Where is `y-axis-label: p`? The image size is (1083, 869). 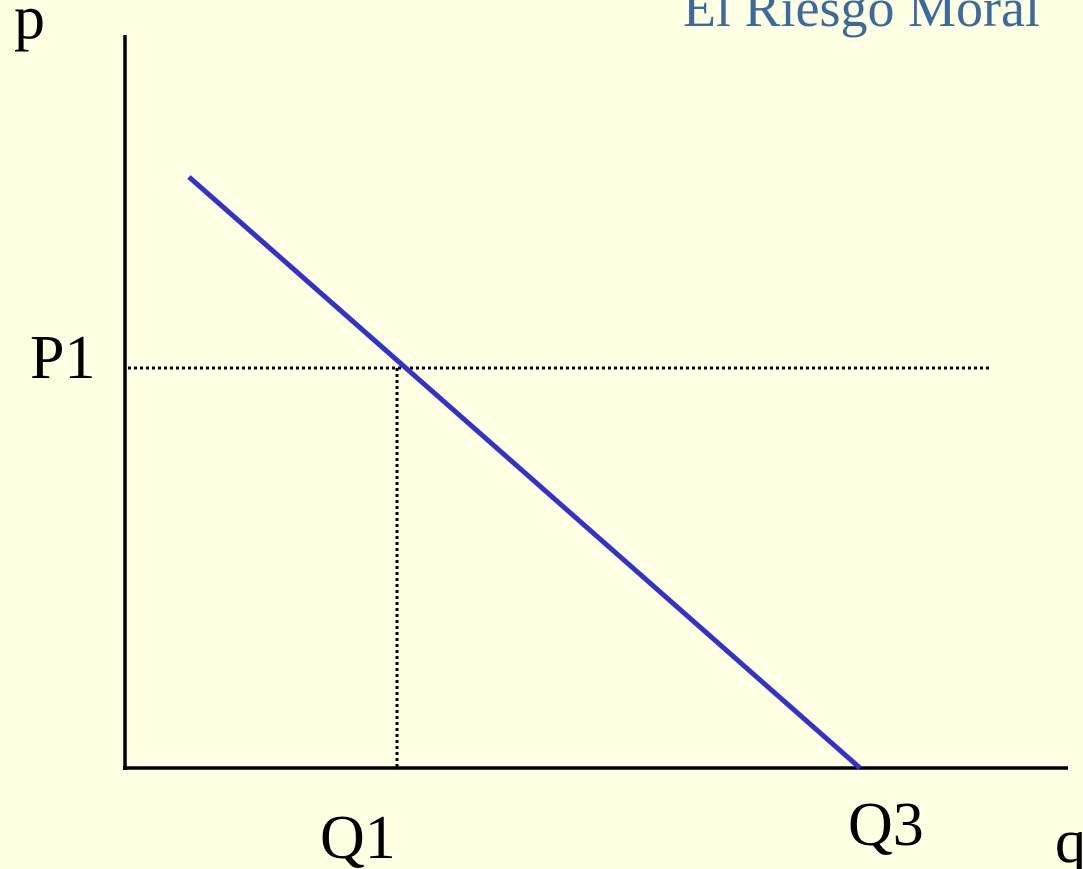 y-axis-label: p is located at coordinates (29, 26).